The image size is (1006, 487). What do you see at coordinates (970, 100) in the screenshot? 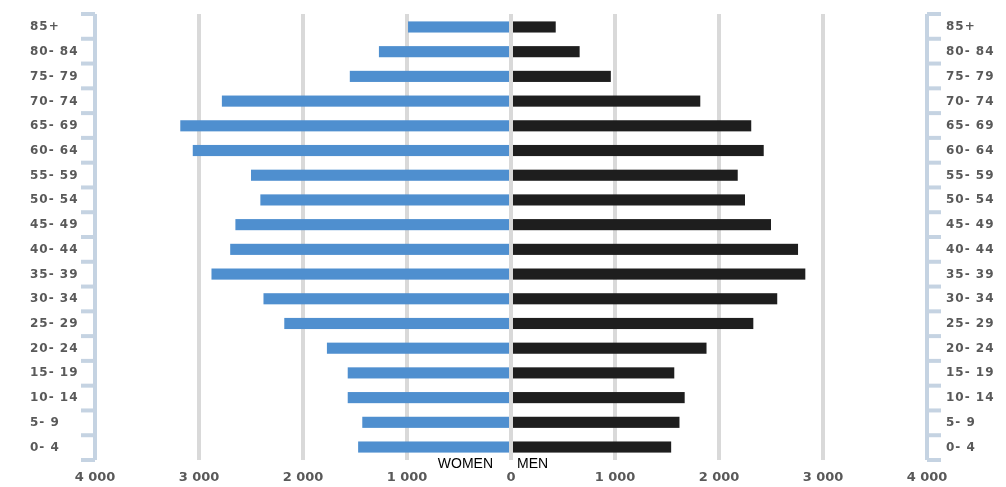
I see `category-label: 70- 74` at bounding box center [970, 100].